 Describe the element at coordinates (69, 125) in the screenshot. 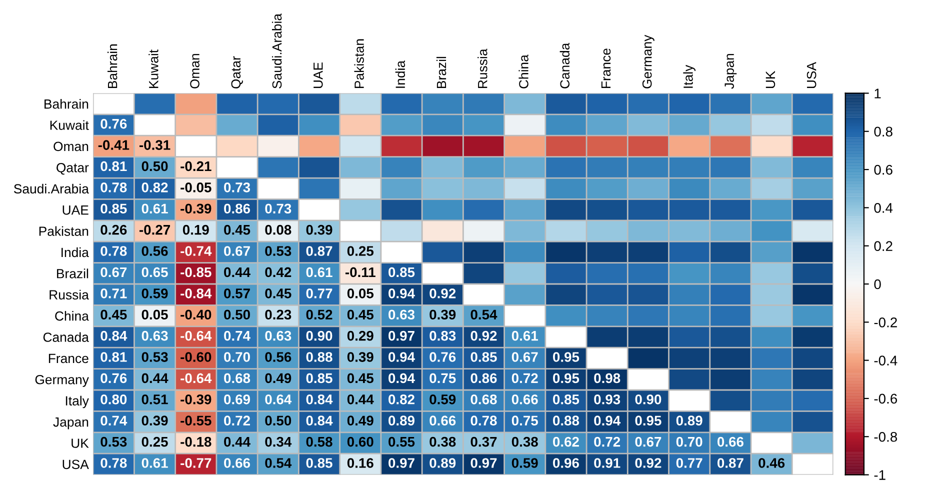

I see `y-tick-label: Kuwait` at that location.